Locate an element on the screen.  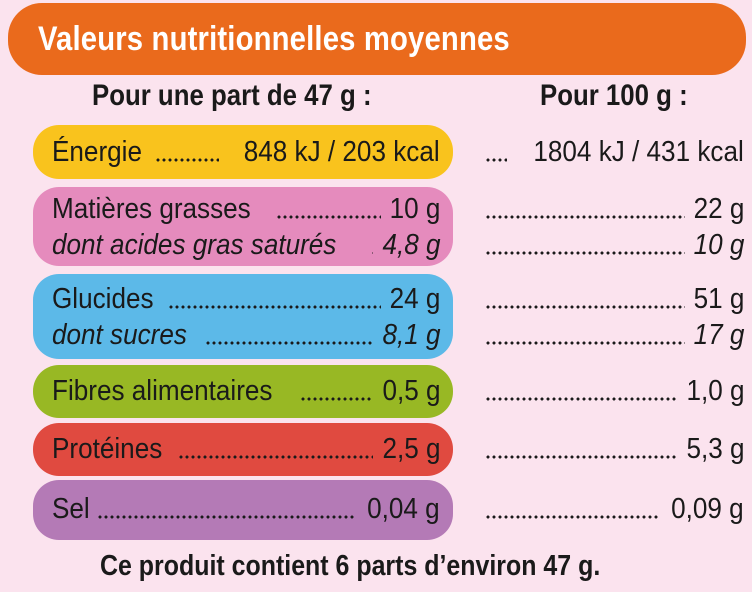
ags-row-100g: 10 g is located at coordinates (613, 245).